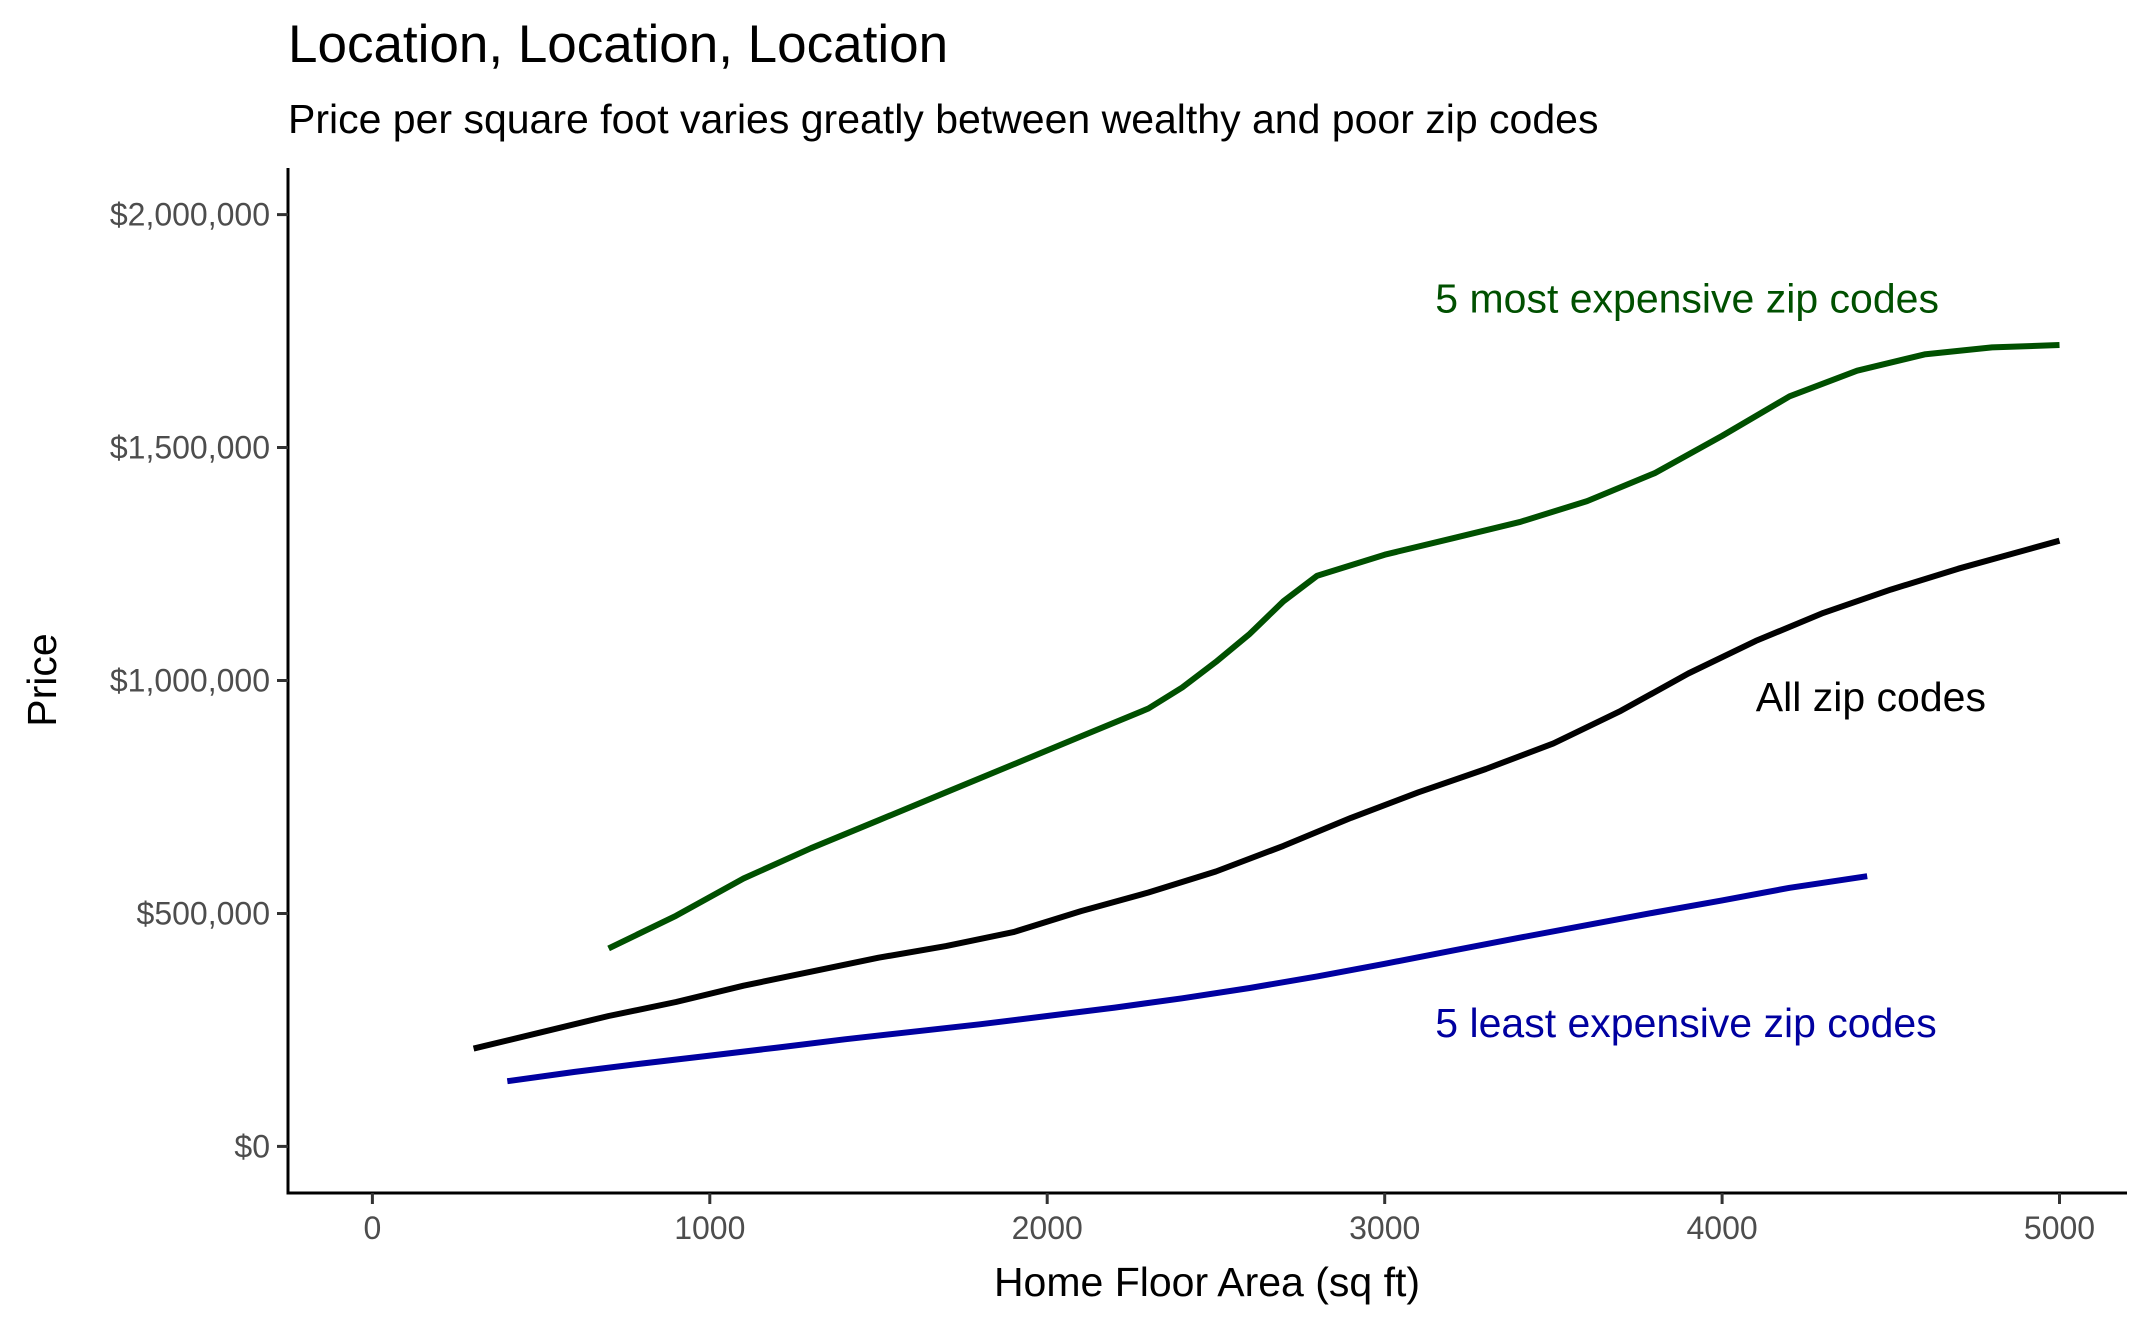  I want to click on series-label-least-expensive: 5 least expensive zip codes, so click(1685, 1023).